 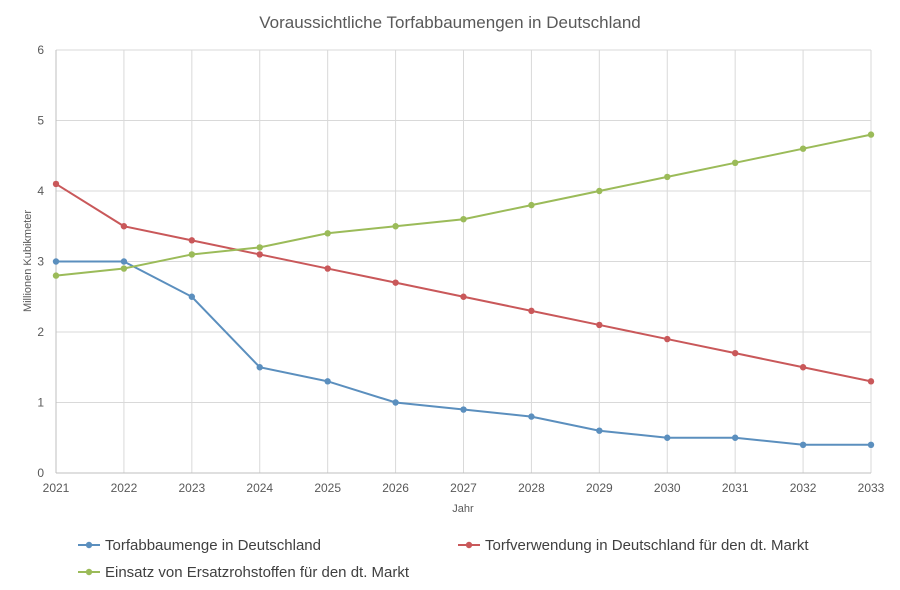 I want to click on y-tick-label: 2, so click(x=40, y=332).